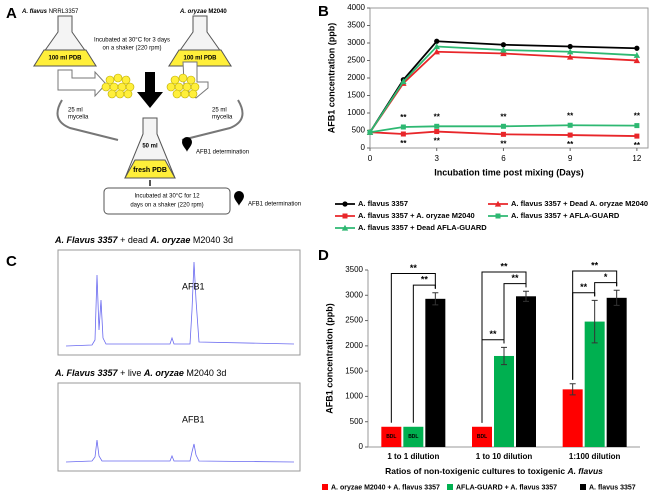 The width and height of the screenshot is (660, 497). Describe the element at coordinates (140, 373) in the screenshot. I see `chromatogram-title: A. Flavus 3357 + live A. oryzae M2040 3d` at that location.